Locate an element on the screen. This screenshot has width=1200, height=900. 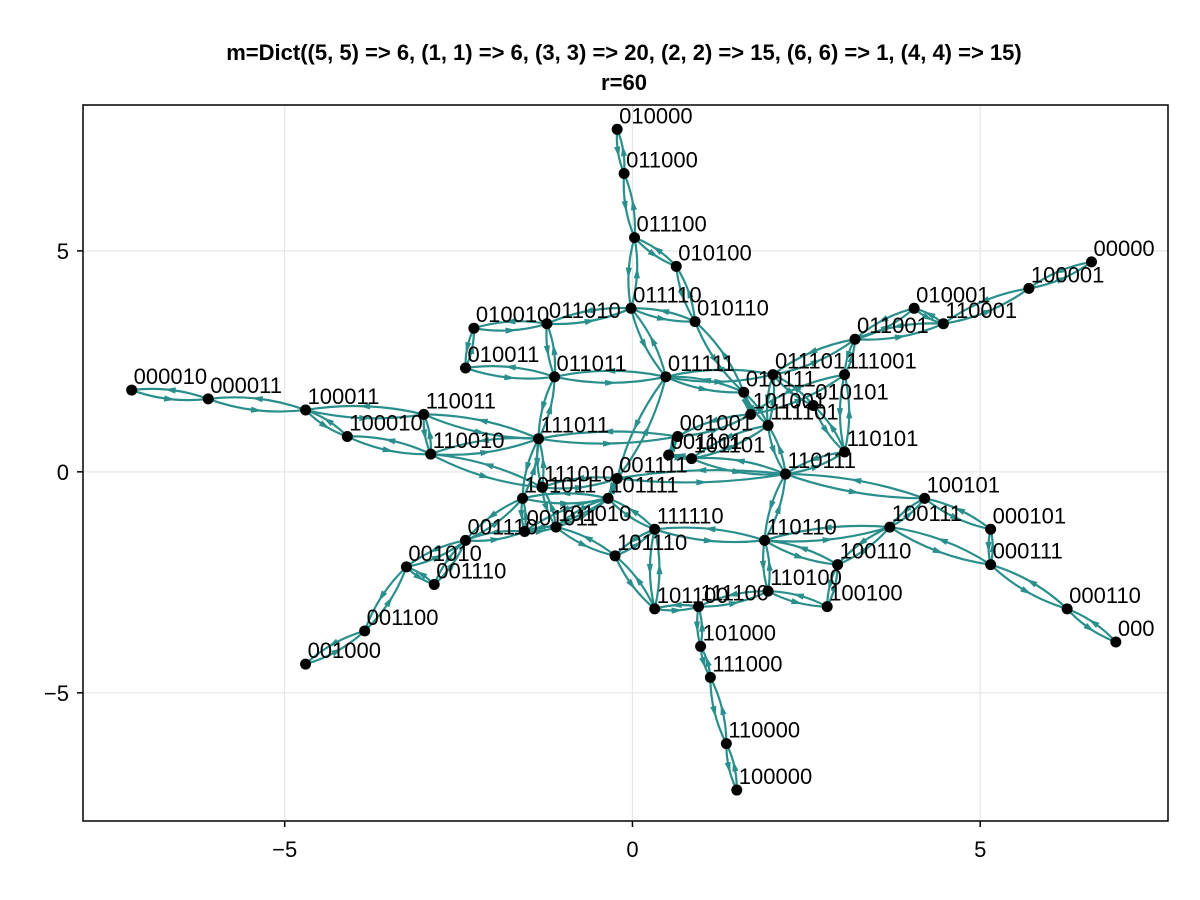
node-label: 001110 is located at coordinates (503, 526).